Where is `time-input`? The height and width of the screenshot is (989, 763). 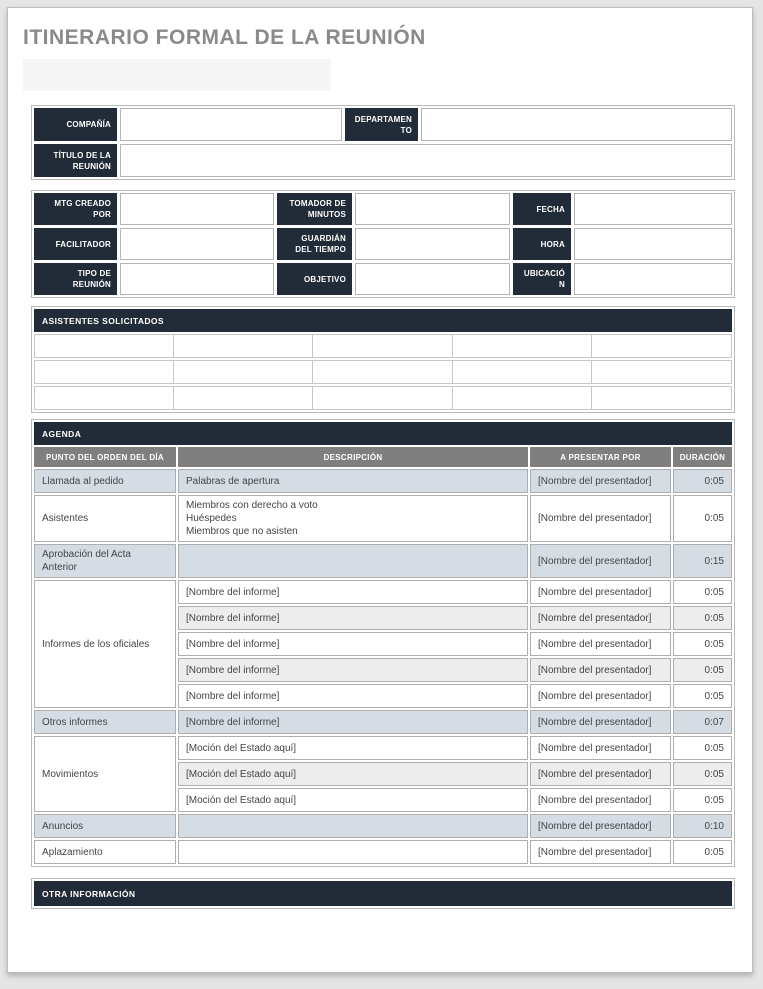 time-input is located at coordinates (653, 244).